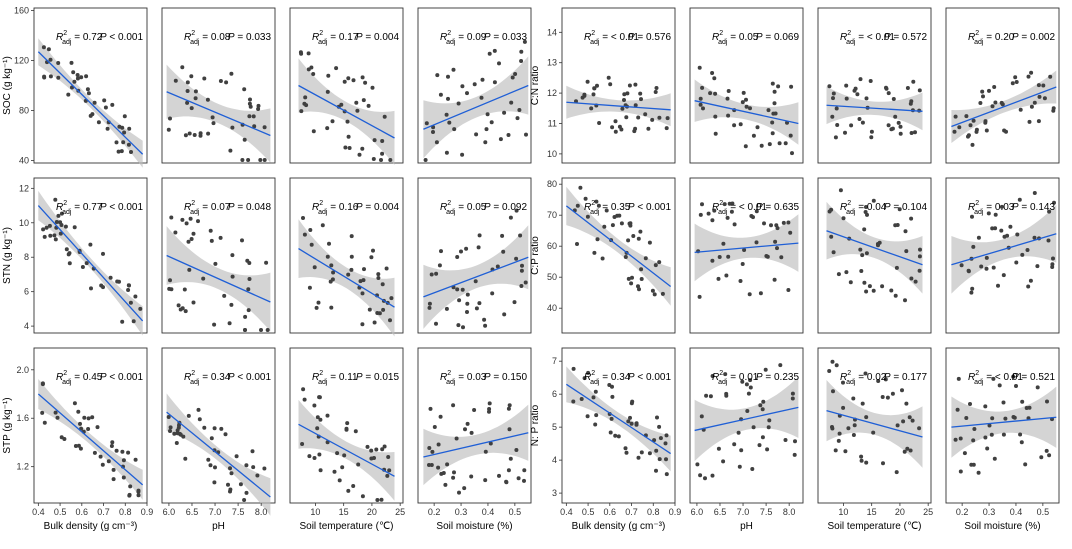 This screenshot has height=549, width=1072. Describe the element at coordinates (552, 93) in the screenshot. I see `y-tick-label: 12` at that location.